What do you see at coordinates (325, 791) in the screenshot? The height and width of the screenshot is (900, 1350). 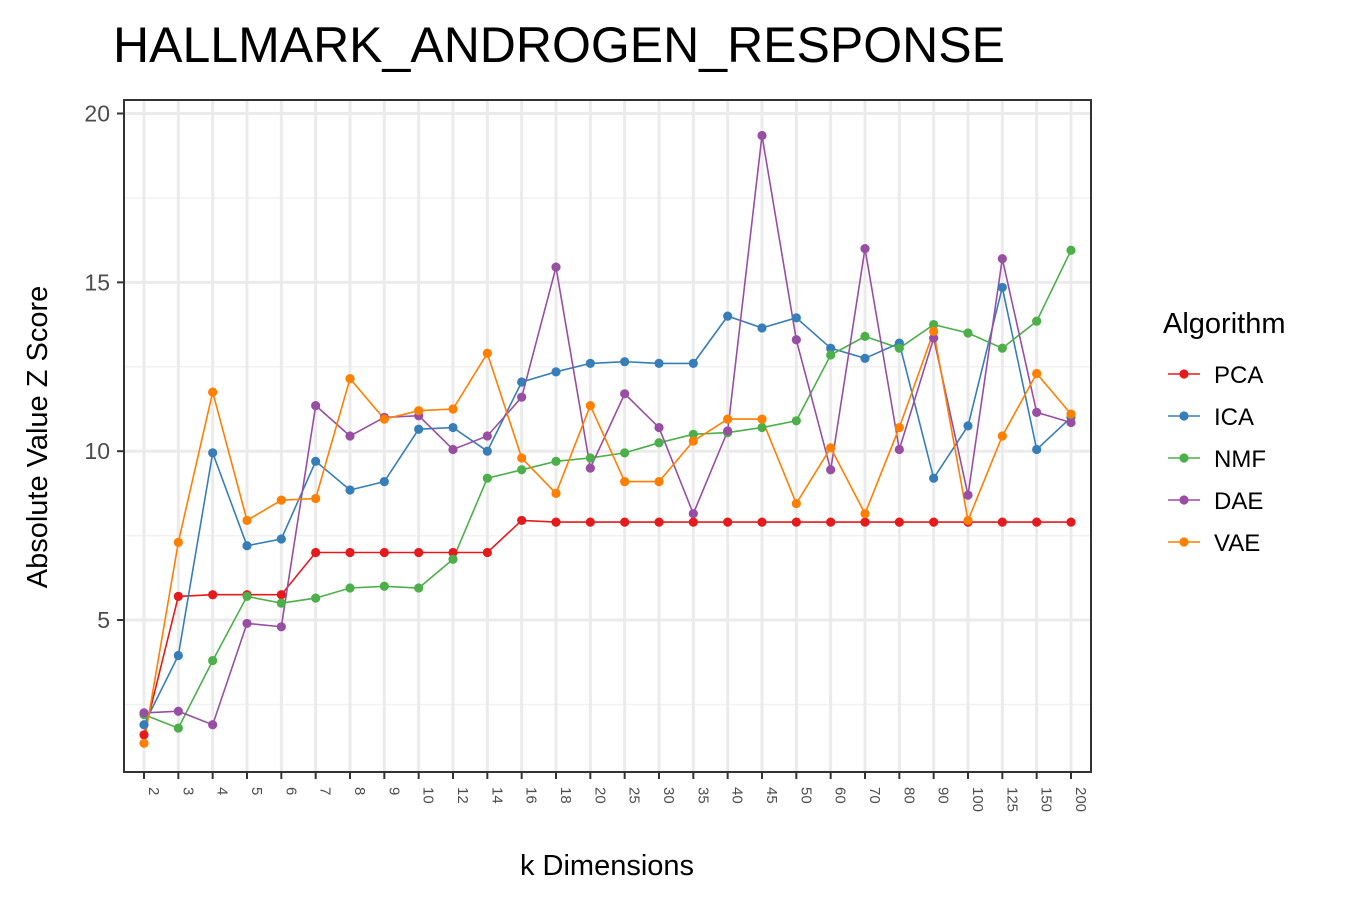 I see `x-tick-label: 7` at bounding box center [325, 791].